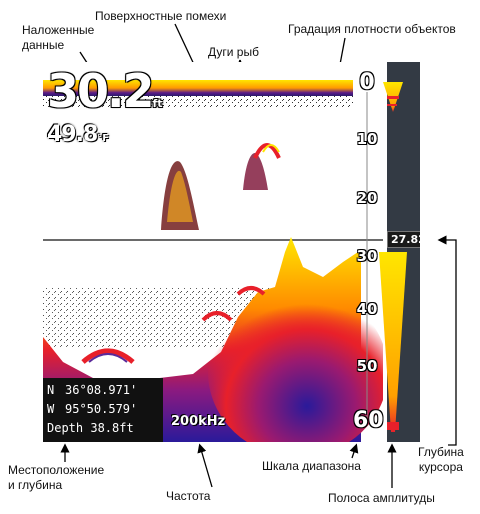  I want to click on callout-surface-clutter-text: Поверхностные помехи, so click(161, 16).